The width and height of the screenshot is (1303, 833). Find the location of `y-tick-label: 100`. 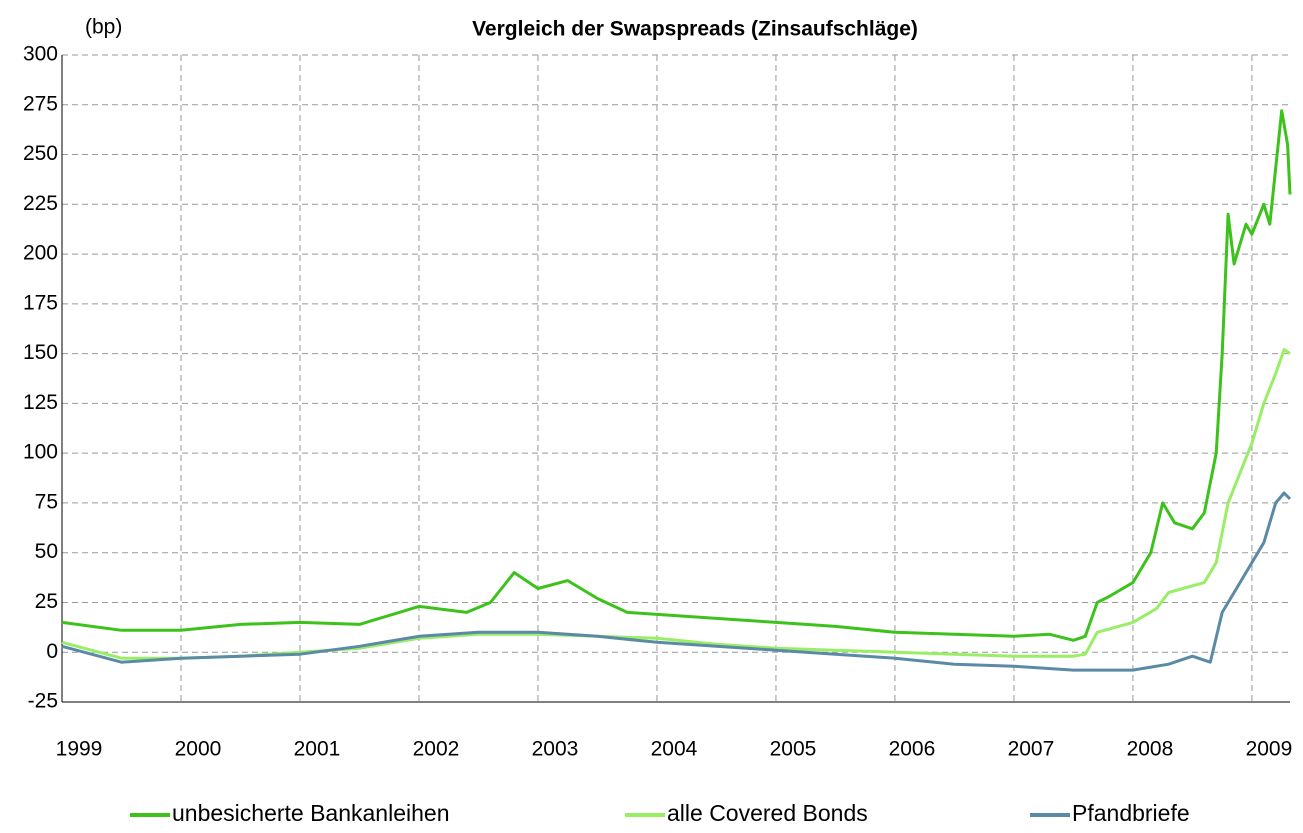

y-tick-label: 100 is located at coordinates (40, 452).